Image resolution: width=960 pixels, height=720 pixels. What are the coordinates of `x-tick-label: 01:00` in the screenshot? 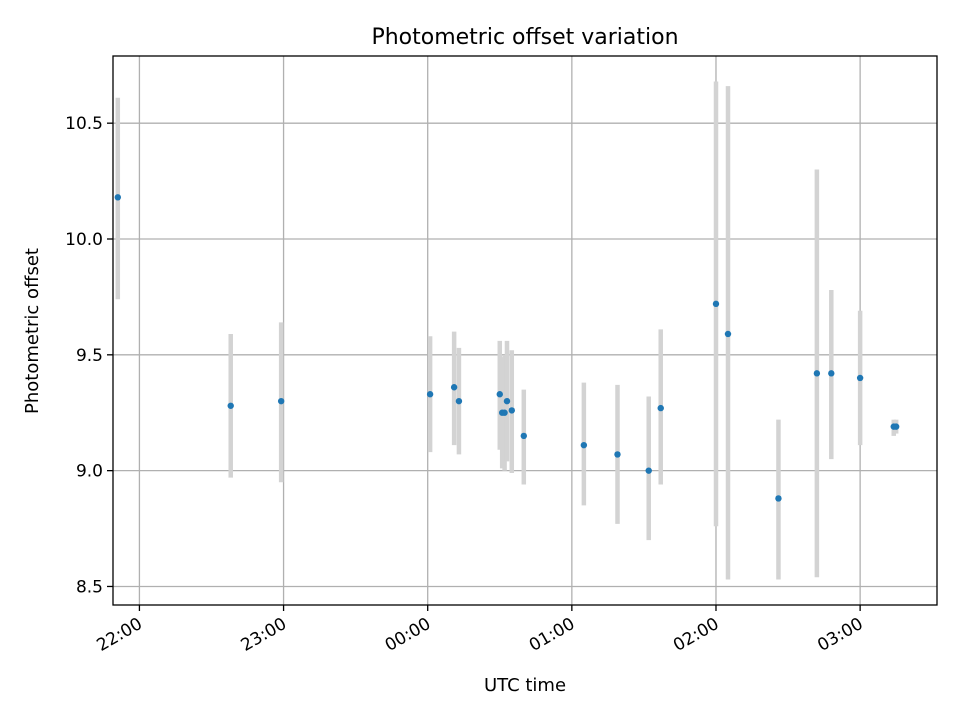 It's located at (552, 635).